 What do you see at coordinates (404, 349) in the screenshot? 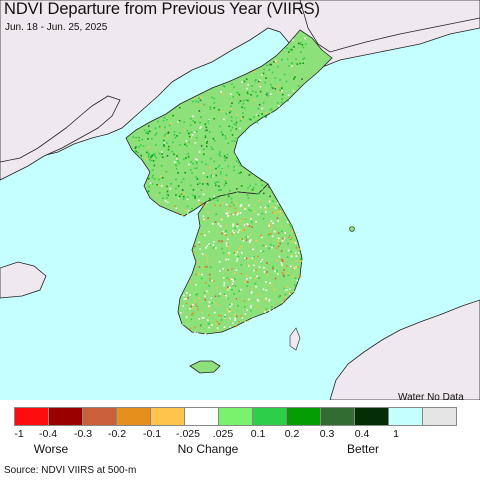
I see `land-japan` at bounding box center [404, 349].